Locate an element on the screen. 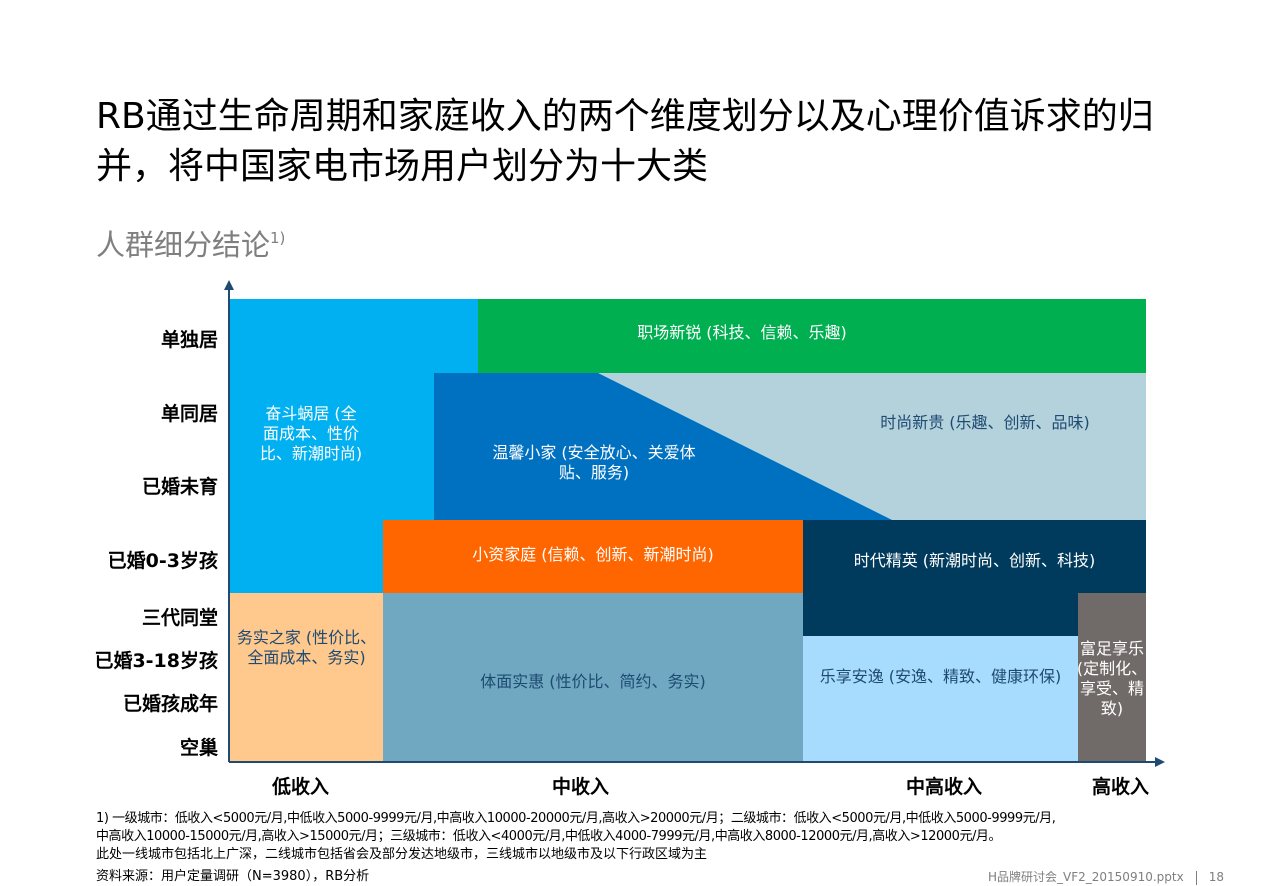  x-label-midhigh: 中高收入 is located at coordinates (944, 787).